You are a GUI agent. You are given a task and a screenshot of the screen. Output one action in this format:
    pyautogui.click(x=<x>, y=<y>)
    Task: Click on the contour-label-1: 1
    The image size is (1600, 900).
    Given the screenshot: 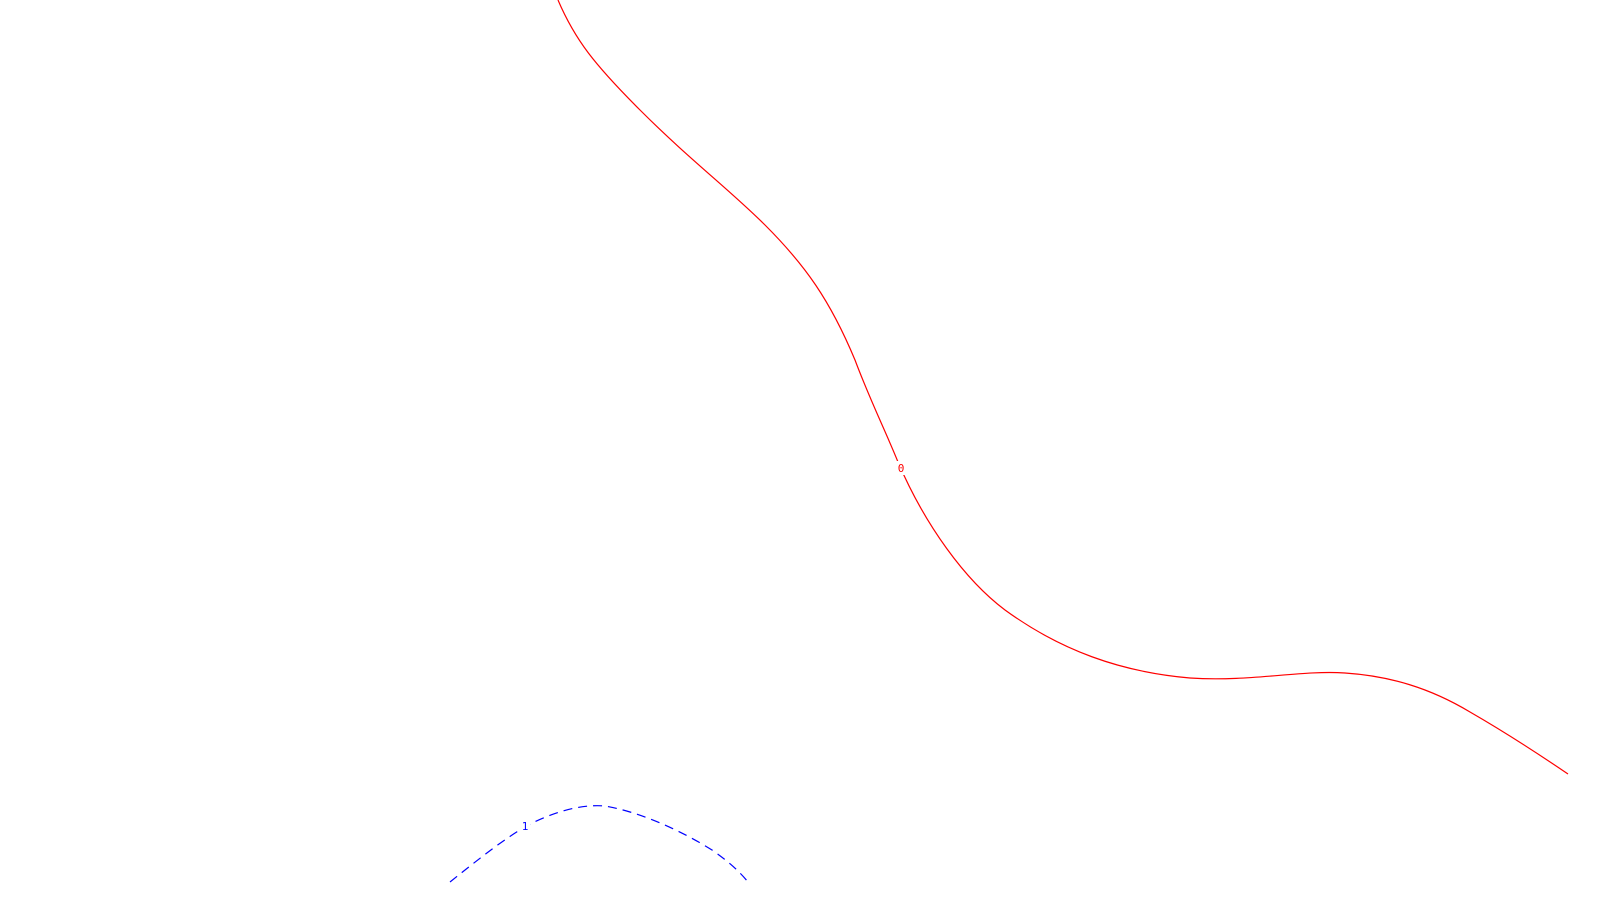 What is the action you would take?
    pyautogui.click(x=525, y=826)
    